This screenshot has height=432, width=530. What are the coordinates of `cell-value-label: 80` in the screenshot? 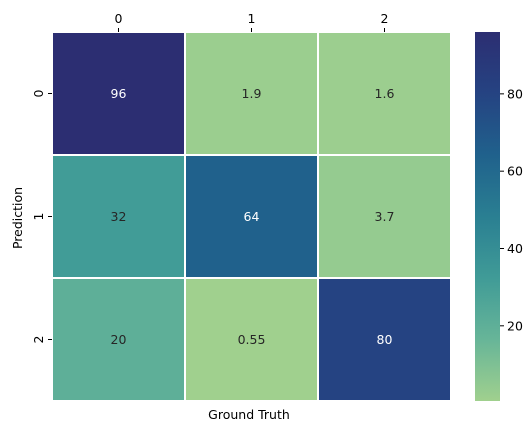 It's located at (385, 339).